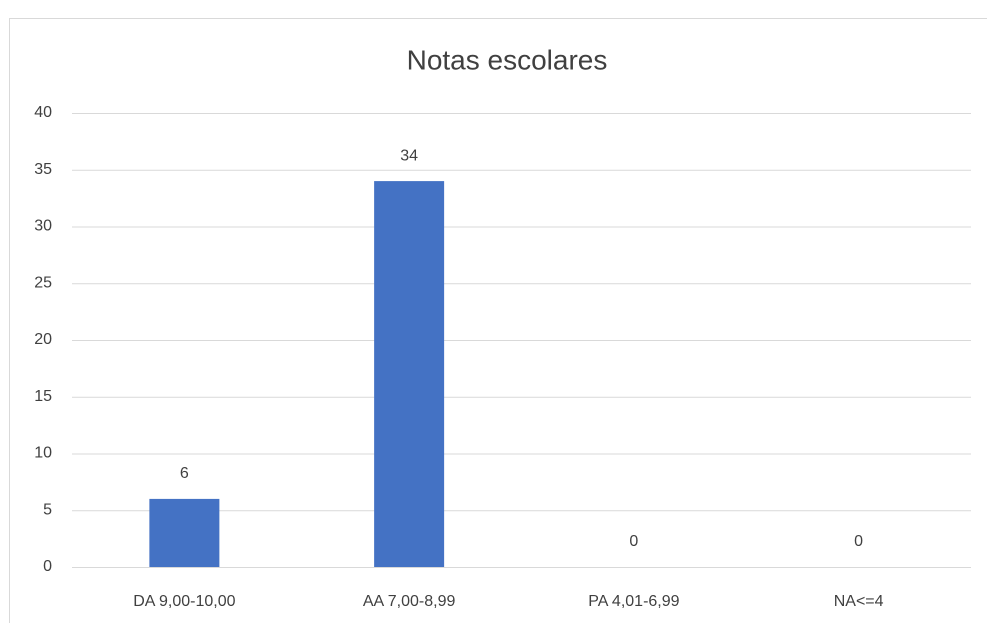 The image size is (987, 623). What do you see at coordinates (43, 226) in the screenshot?
I see `y-tick-label: 30` at bounding box center [43, 226].